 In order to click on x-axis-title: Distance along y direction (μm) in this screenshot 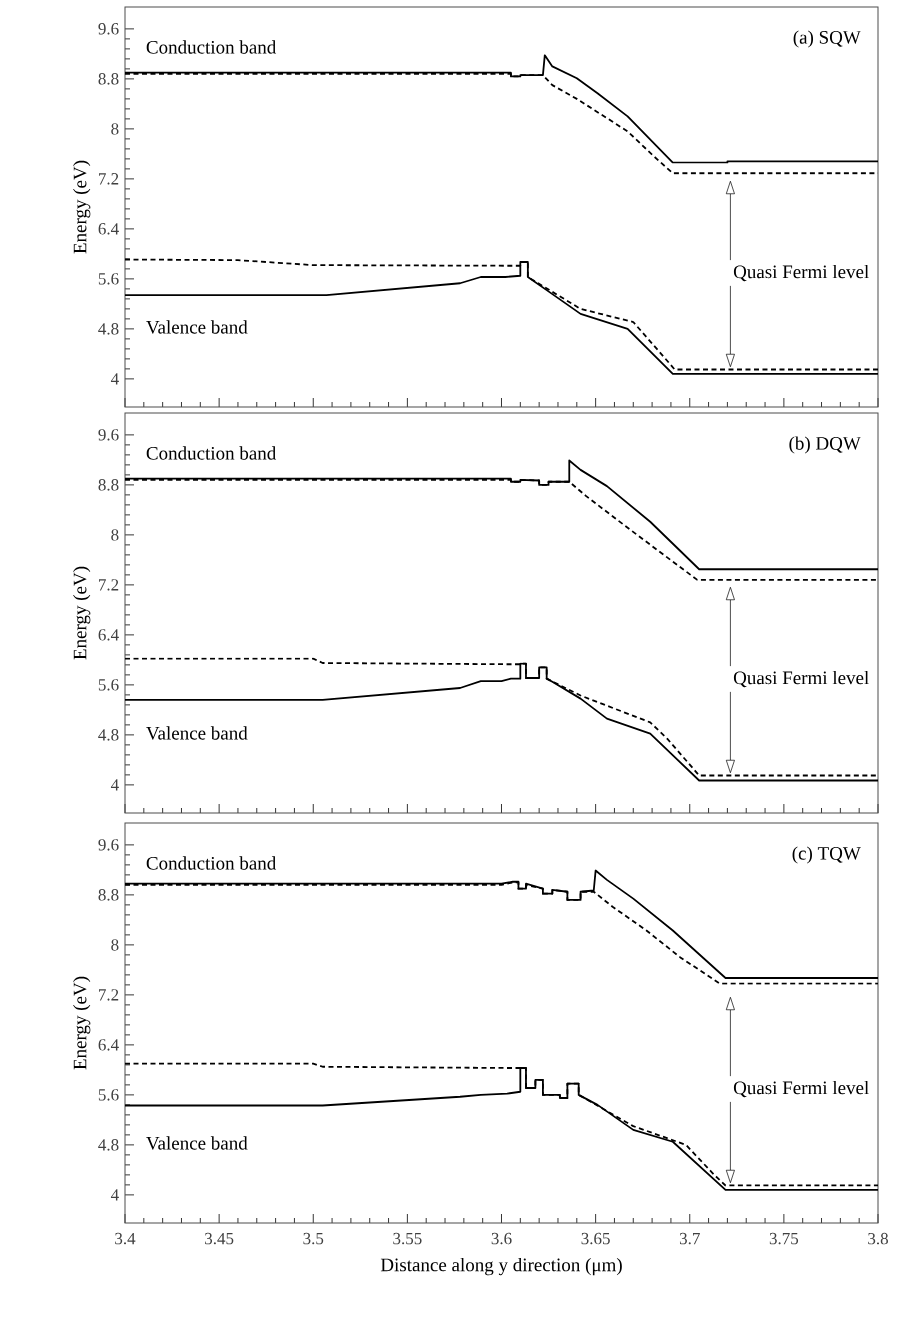, I will do `click(501, 1266)`.